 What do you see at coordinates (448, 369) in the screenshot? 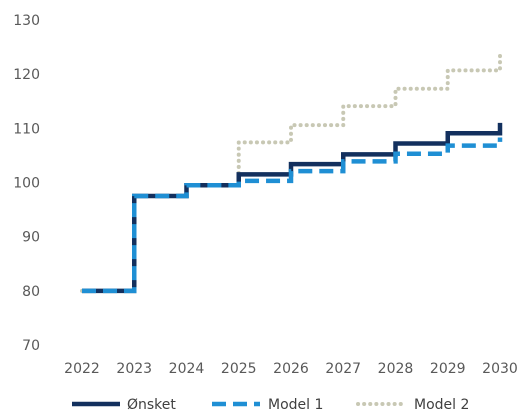
I see `x-tick-label: 2029` at bounding box center [448, 369].